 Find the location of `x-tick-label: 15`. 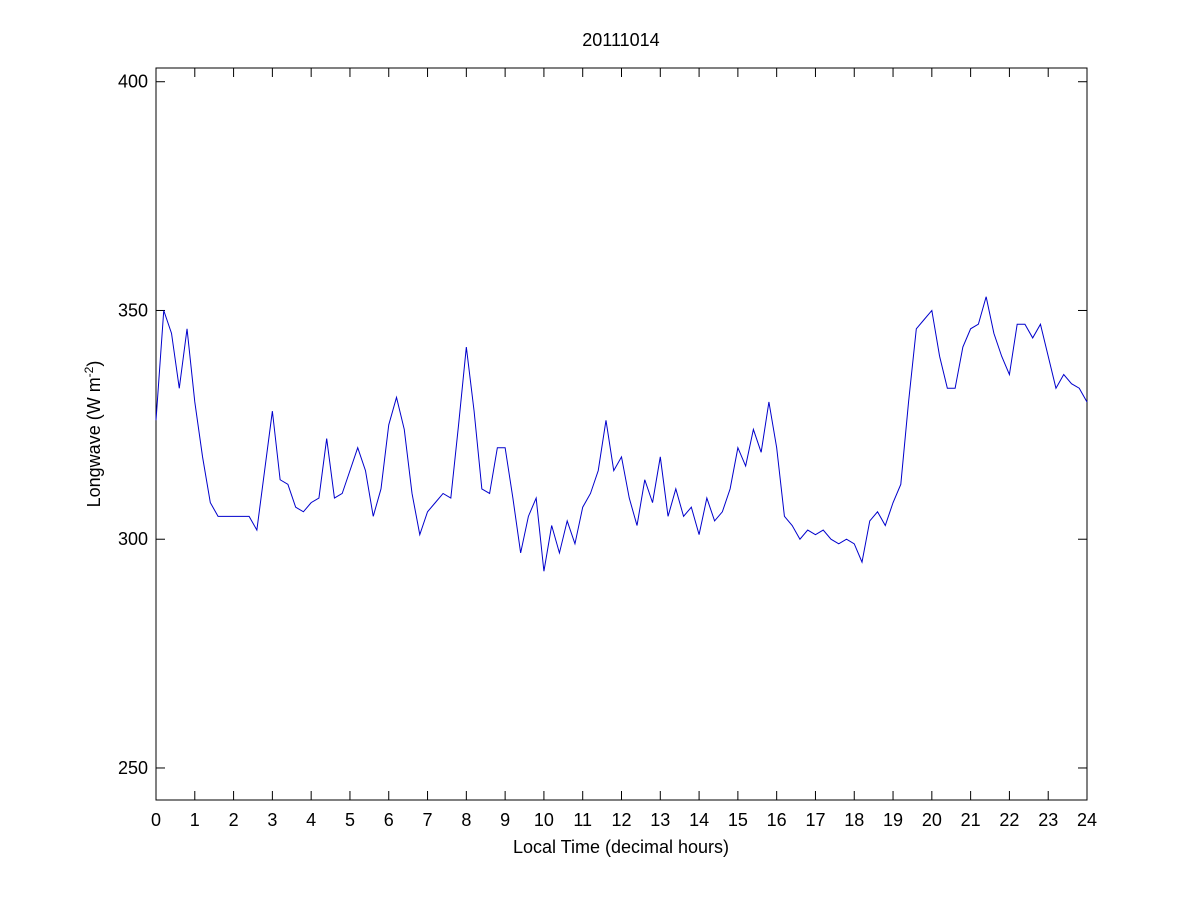

x-tick-label: 15 is located at coordinates (738, 820).